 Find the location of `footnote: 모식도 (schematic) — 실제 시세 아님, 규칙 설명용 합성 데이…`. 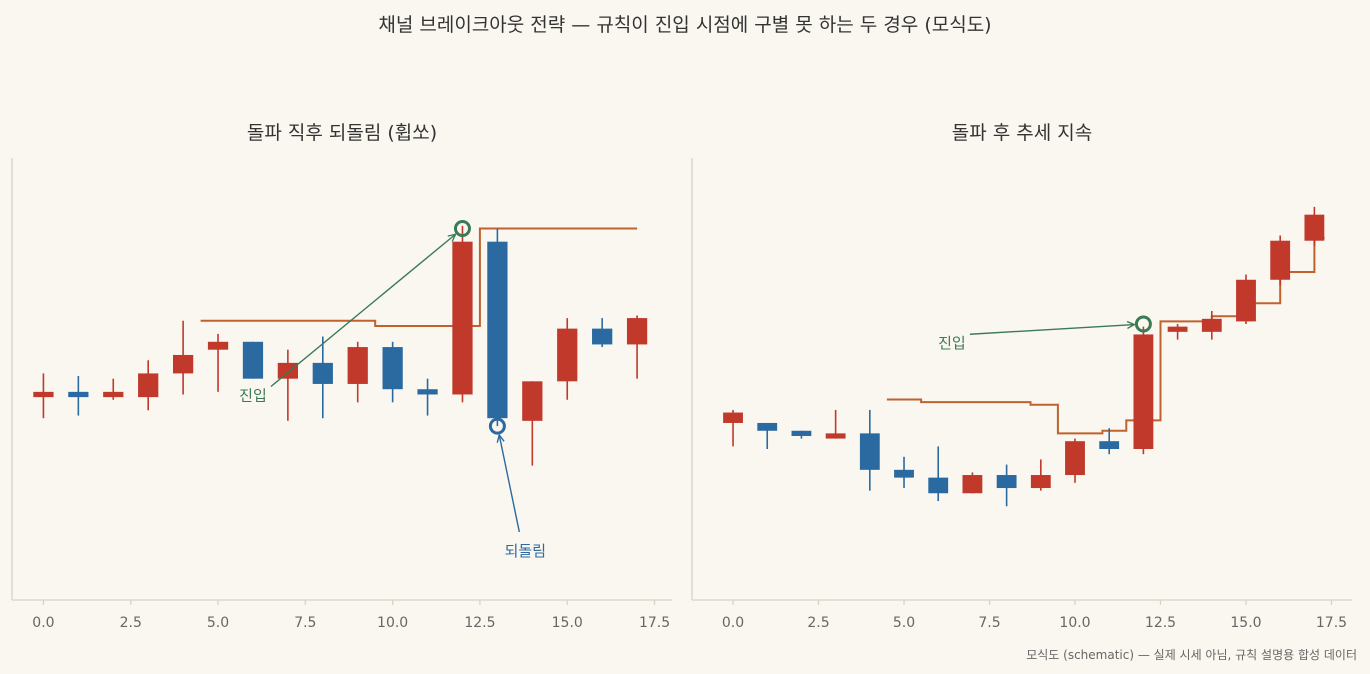

footnote: 모식도 (schematic) — 실제 시세 아님, 규칙 설명용 합성 데이… is located at coordinates (1191, 655).